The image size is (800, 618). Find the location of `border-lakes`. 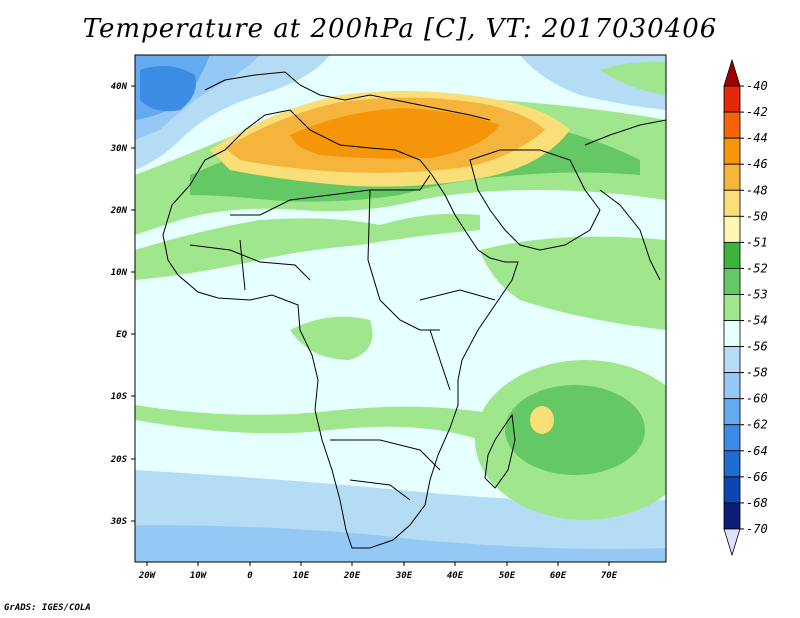

border-lakes is located at coordinates (403, 260).